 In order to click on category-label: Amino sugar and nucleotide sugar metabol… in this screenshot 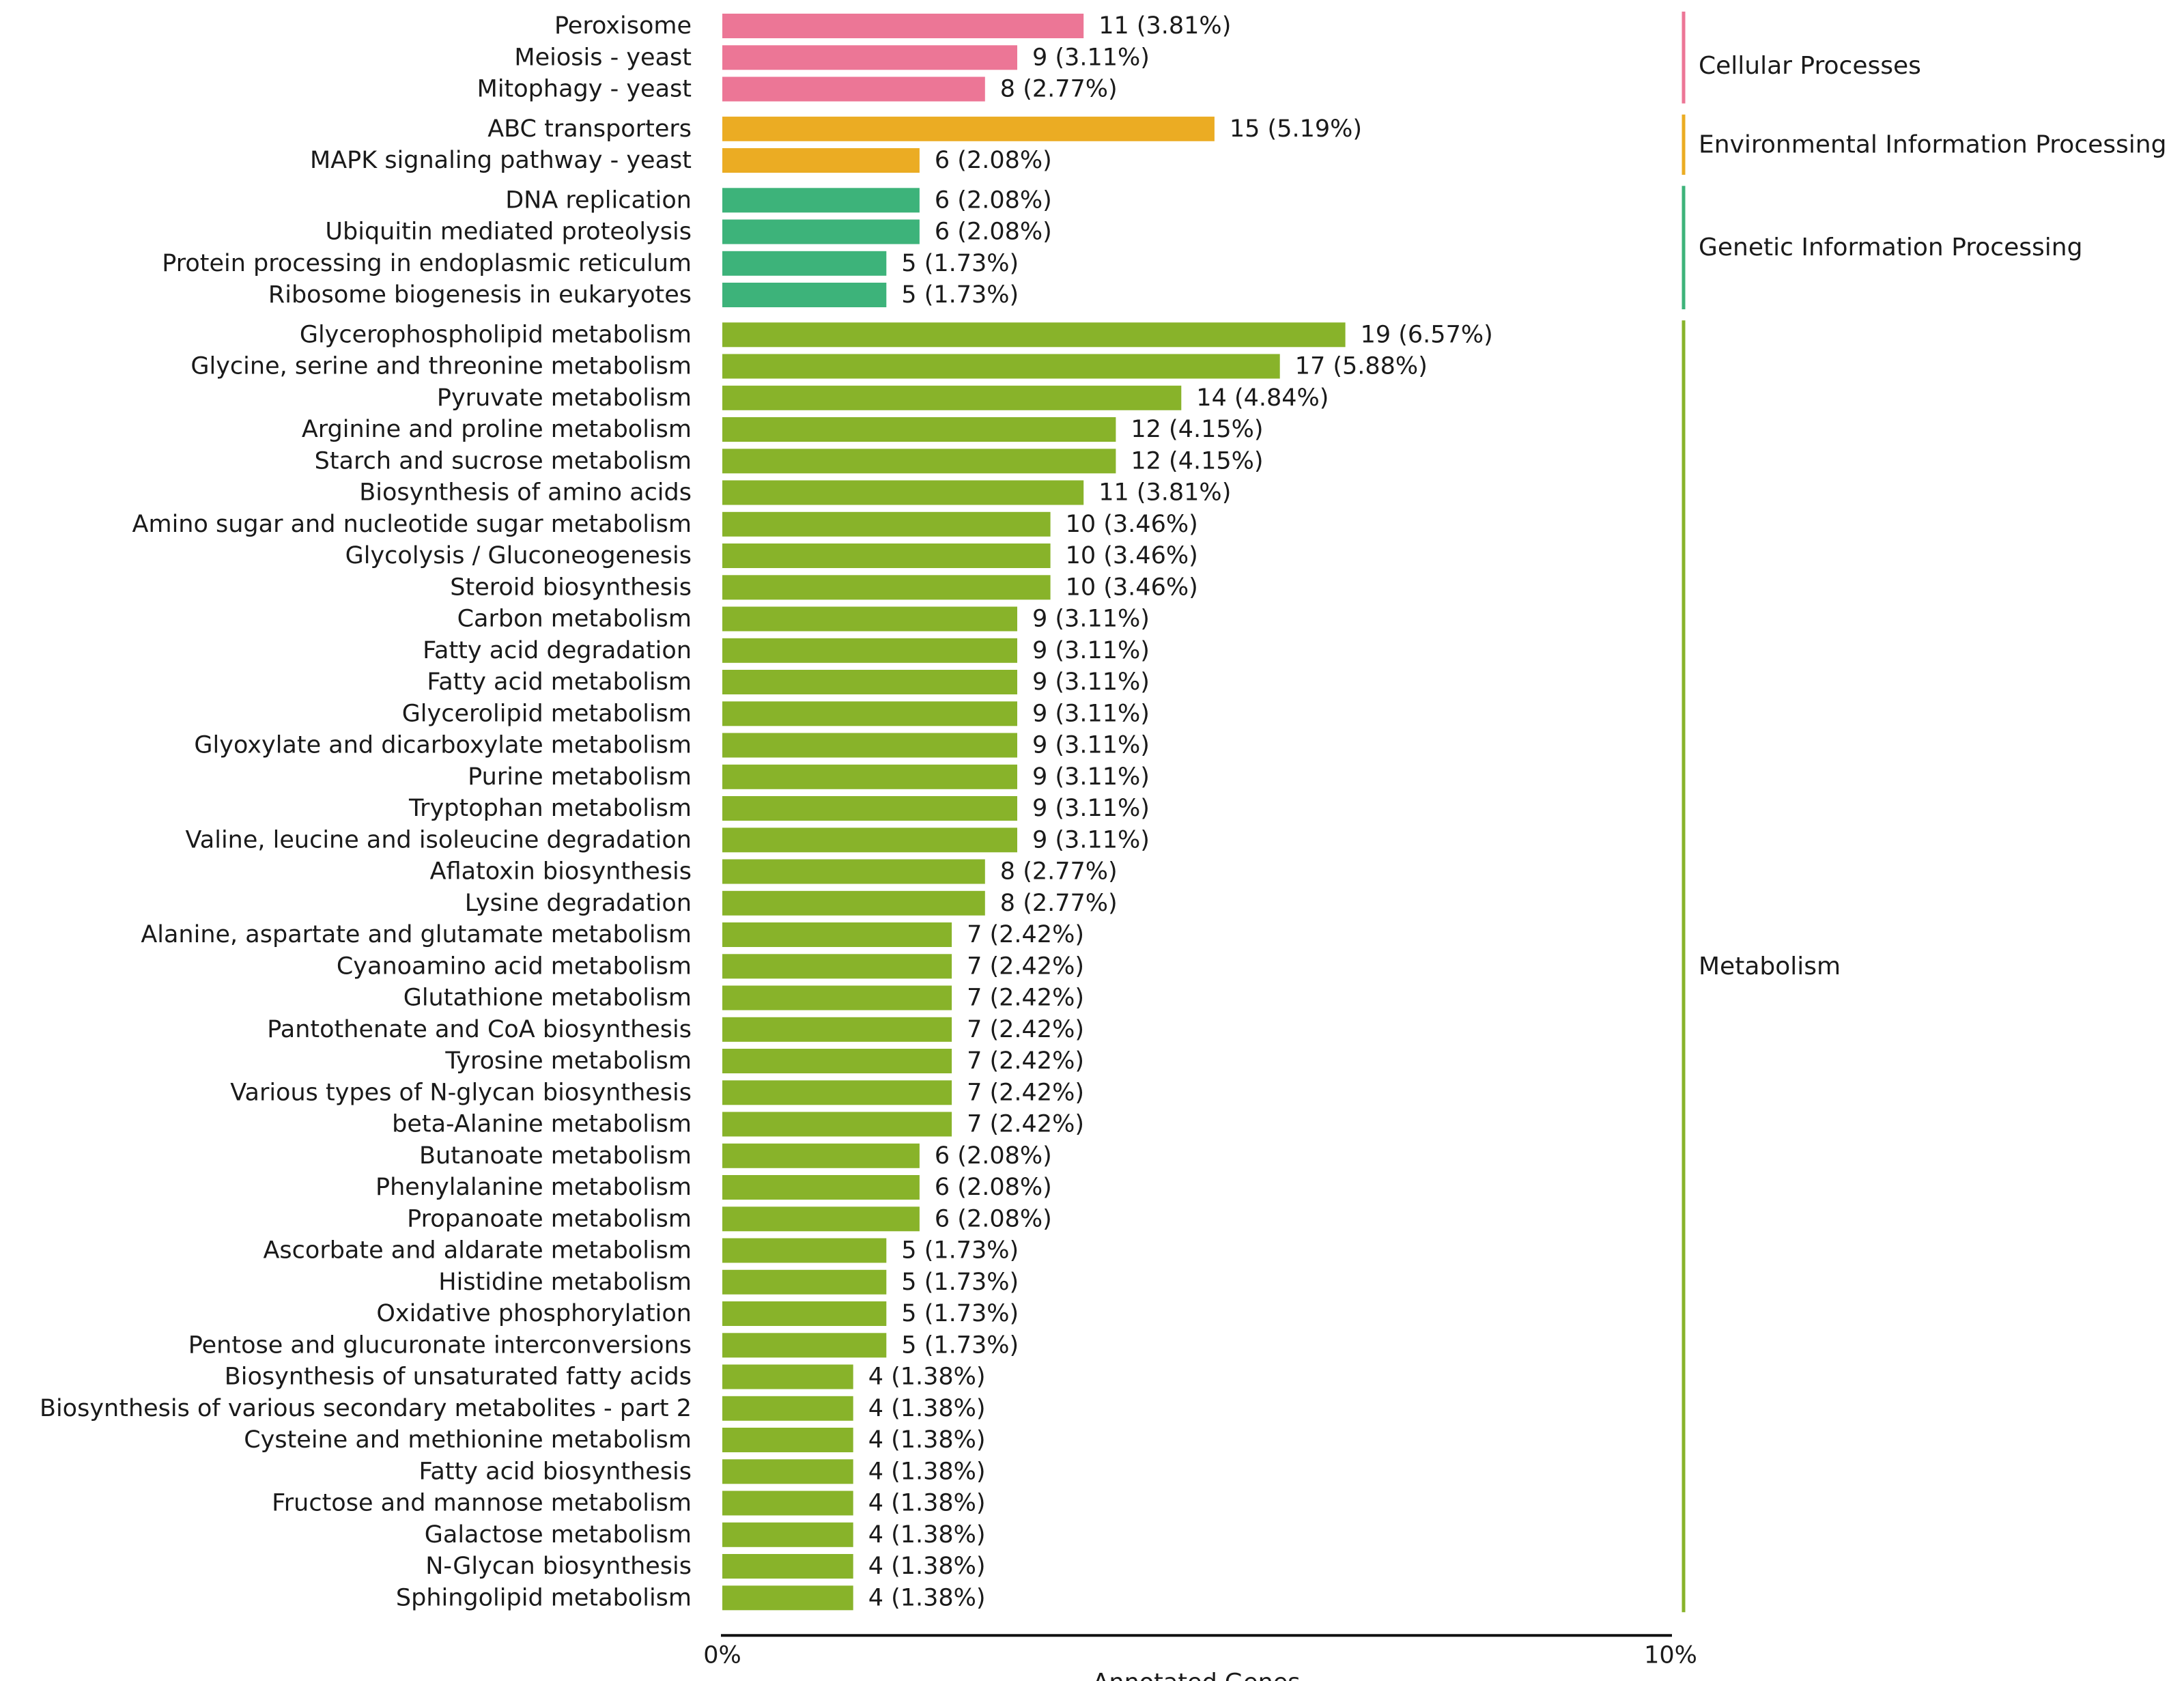, I will do `click(412, 524)`.